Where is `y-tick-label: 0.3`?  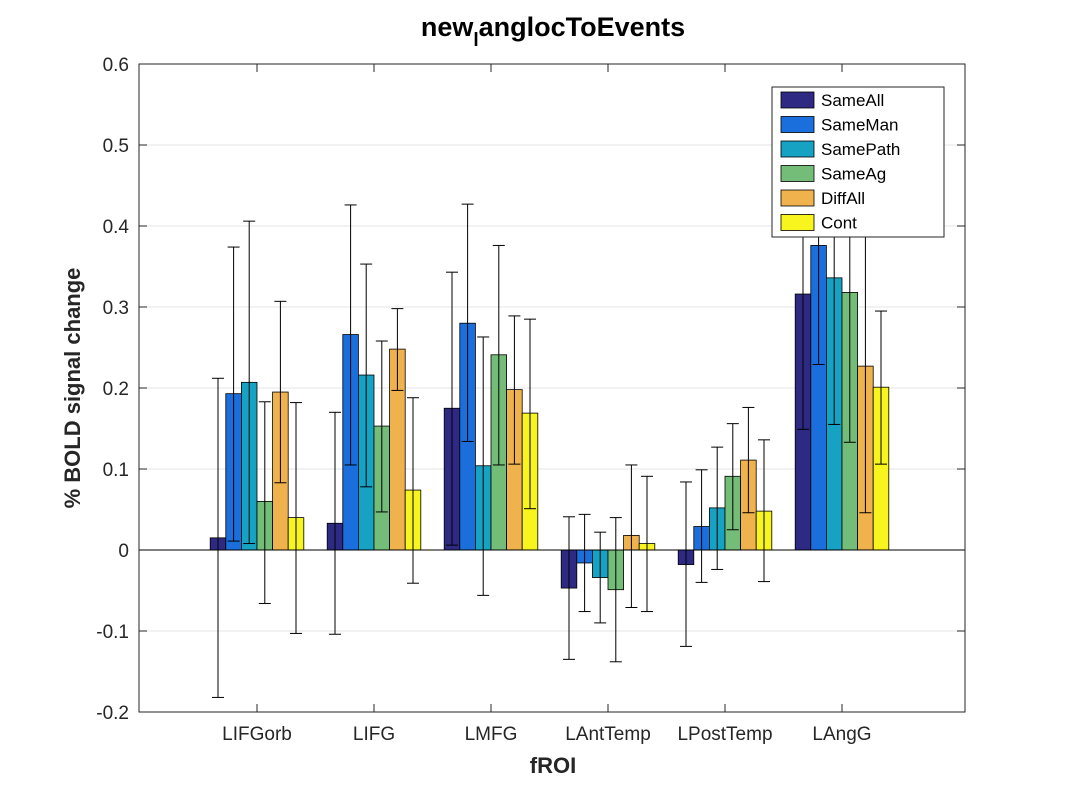 y-tick-label: 0.3 is located at coordinates (116, 308).